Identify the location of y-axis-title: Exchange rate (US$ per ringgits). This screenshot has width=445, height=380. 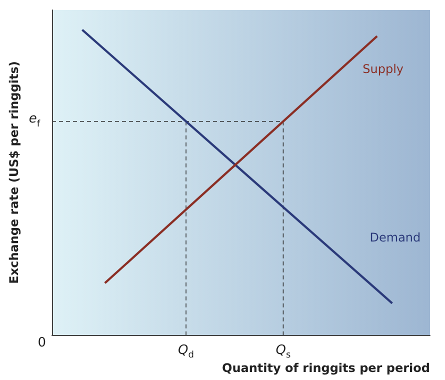
(14, 172).